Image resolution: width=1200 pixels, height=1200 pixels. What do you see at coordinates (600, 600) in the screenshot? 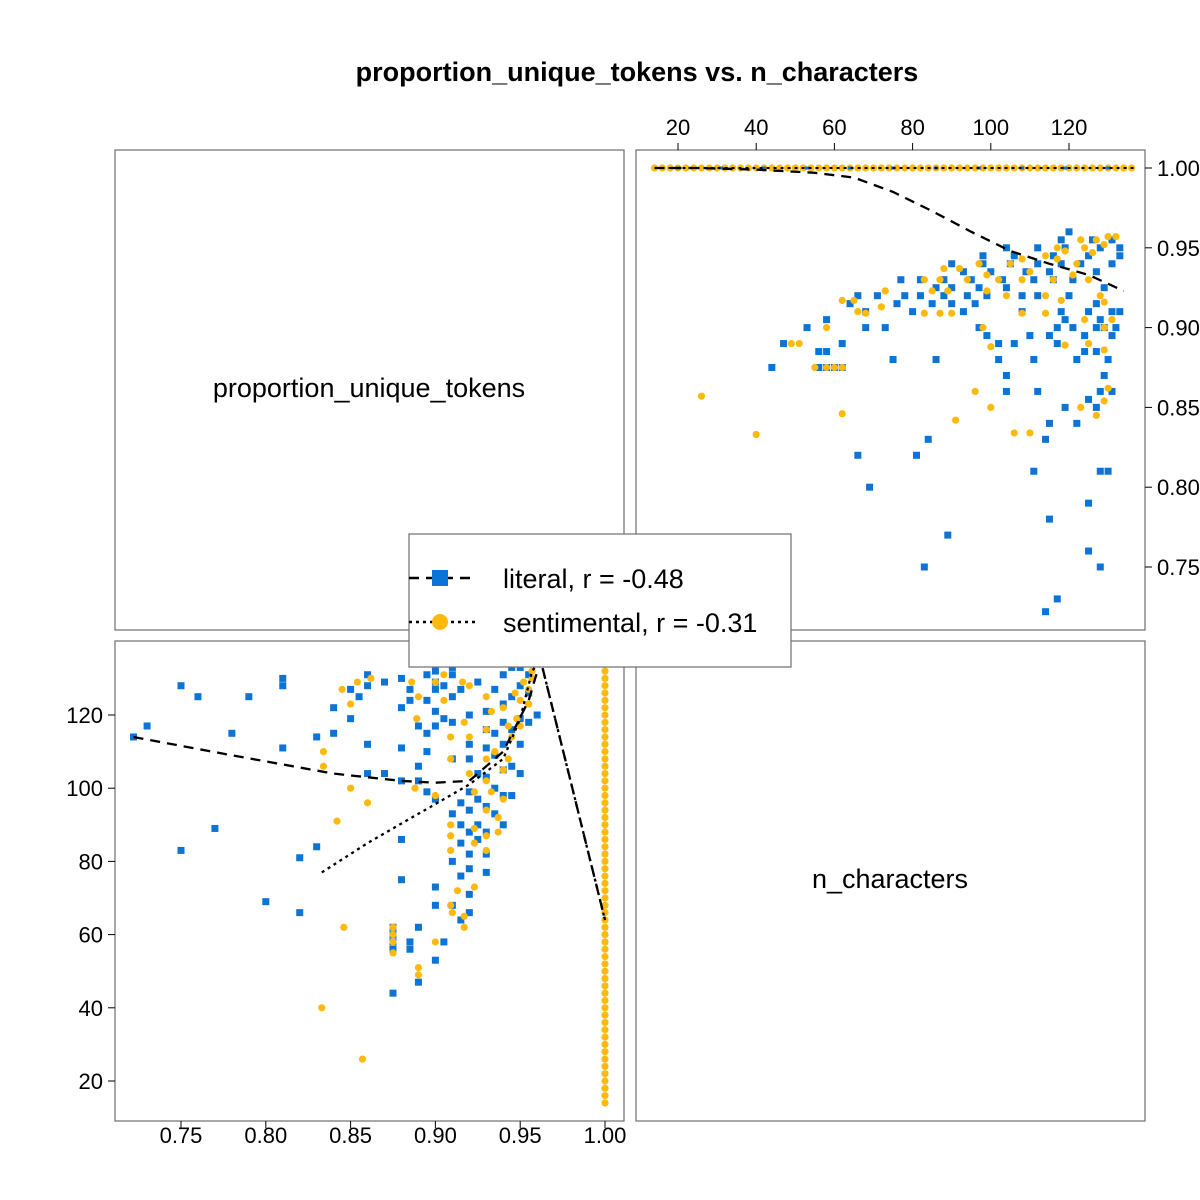
I see `legend-box` at bounding box center [600, 600].